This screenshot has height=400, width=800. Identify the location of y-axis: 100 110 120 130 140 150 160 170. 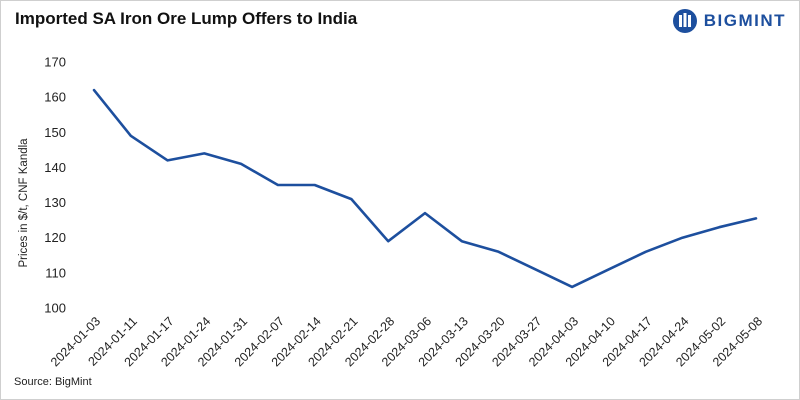
(55, 185).